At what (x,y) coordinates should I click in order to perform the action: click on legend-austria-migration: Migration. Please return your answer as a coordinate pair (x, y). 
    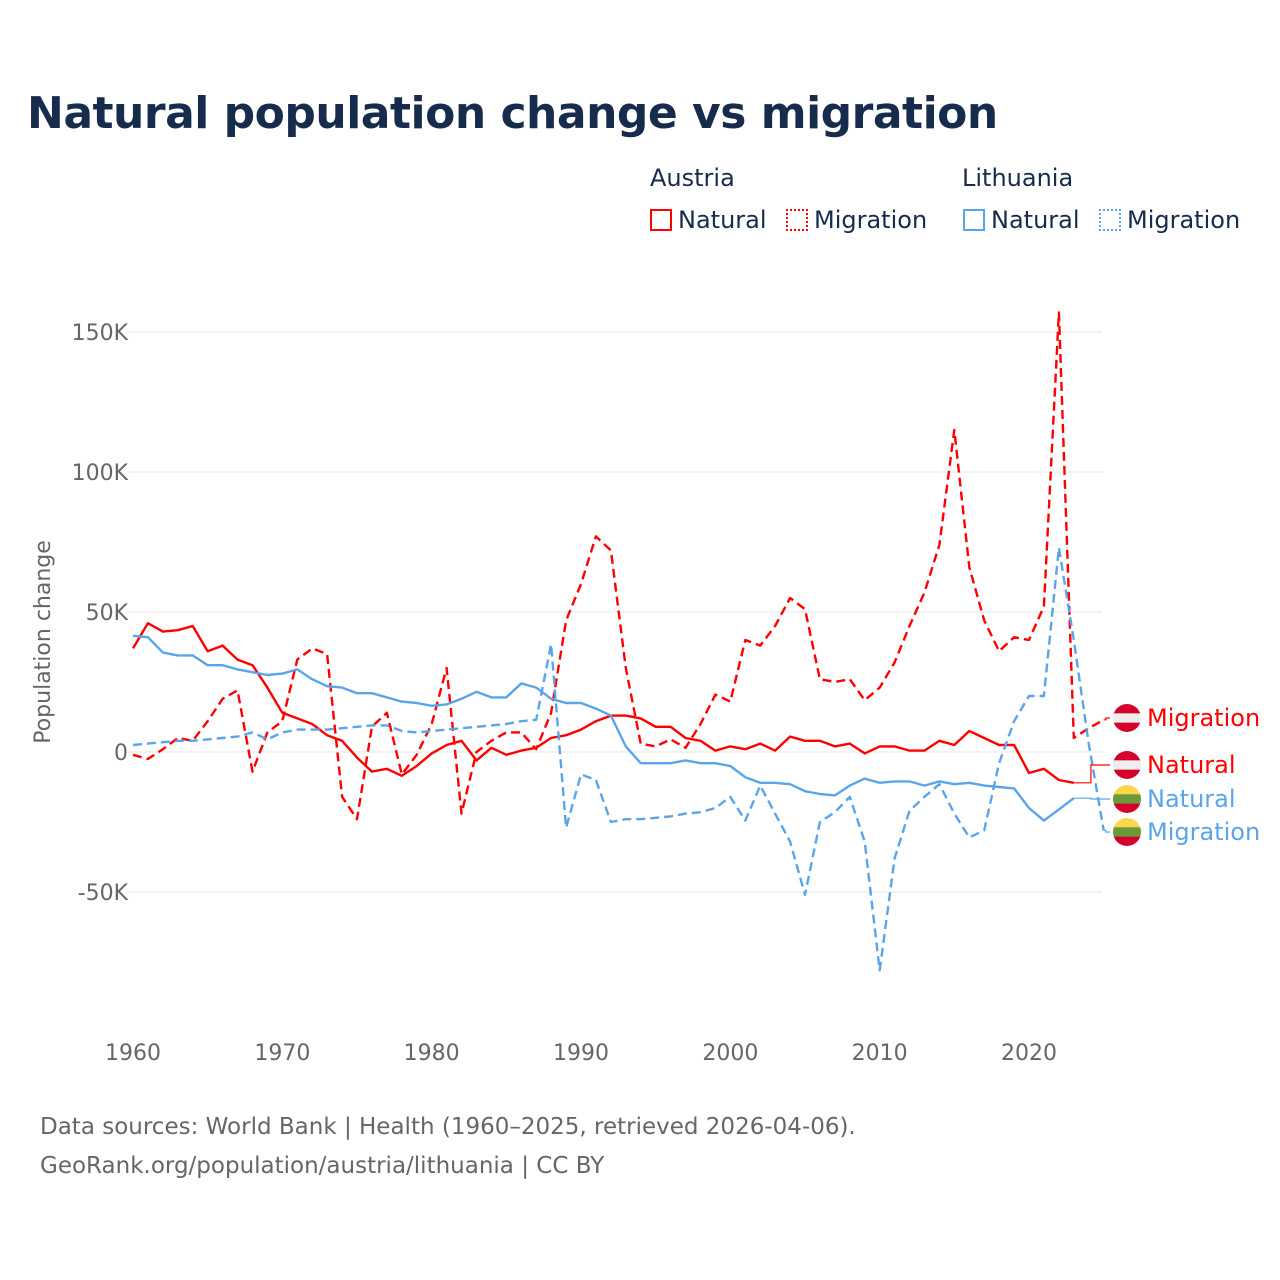
    Looking at the image, I should click on (856, 220).